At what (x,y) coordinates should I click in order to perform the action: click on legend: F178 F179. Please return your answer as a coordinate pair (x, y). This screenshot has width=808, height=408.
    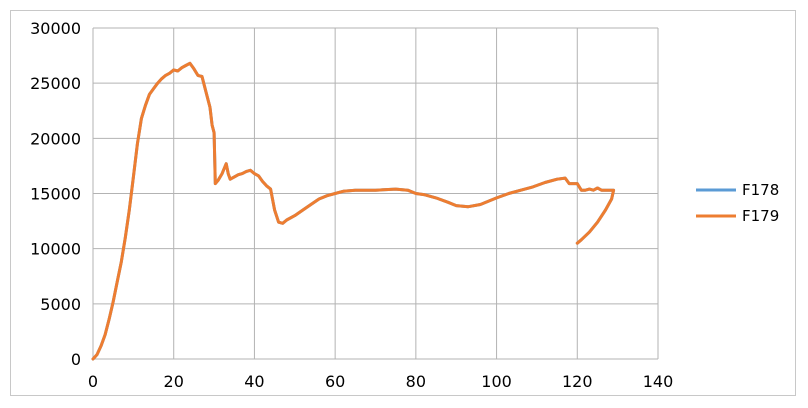
    Looking at the image, I should click on (737, 203).